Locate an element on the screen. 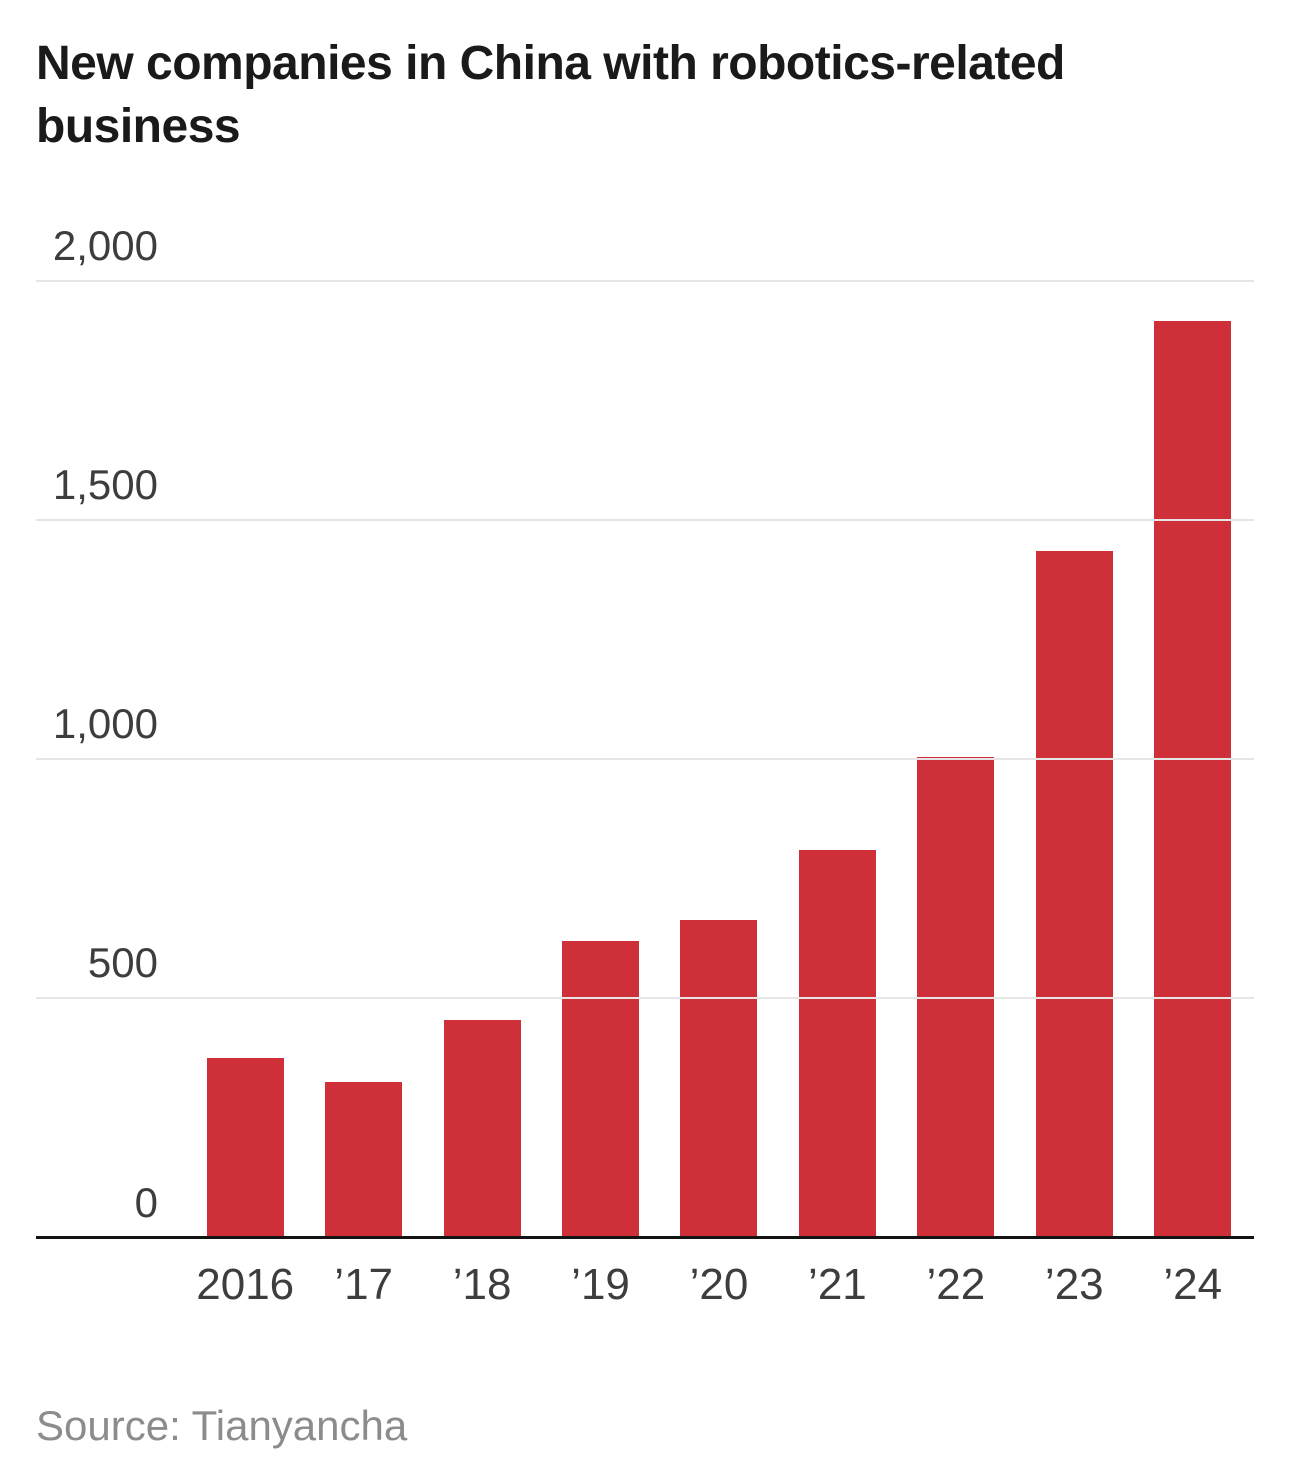 The height and width of the screenshot is (1467, 1290). y-tick-label-500: 500 is located at coordinates (122, 963).